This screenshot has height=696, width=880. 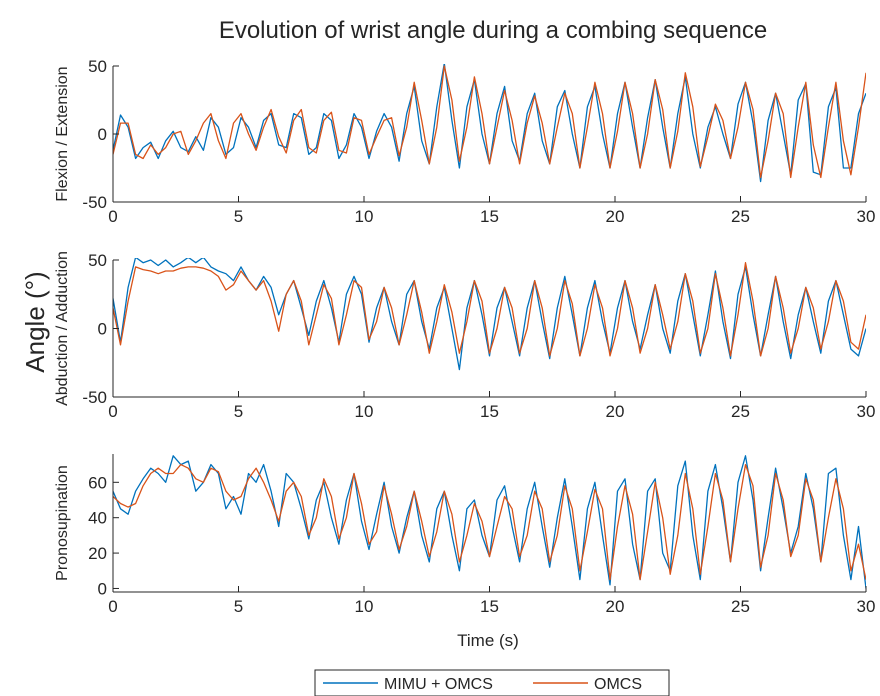 I want to click on pronosupination-y-tick-label: 60, so click(x=97, y=482).